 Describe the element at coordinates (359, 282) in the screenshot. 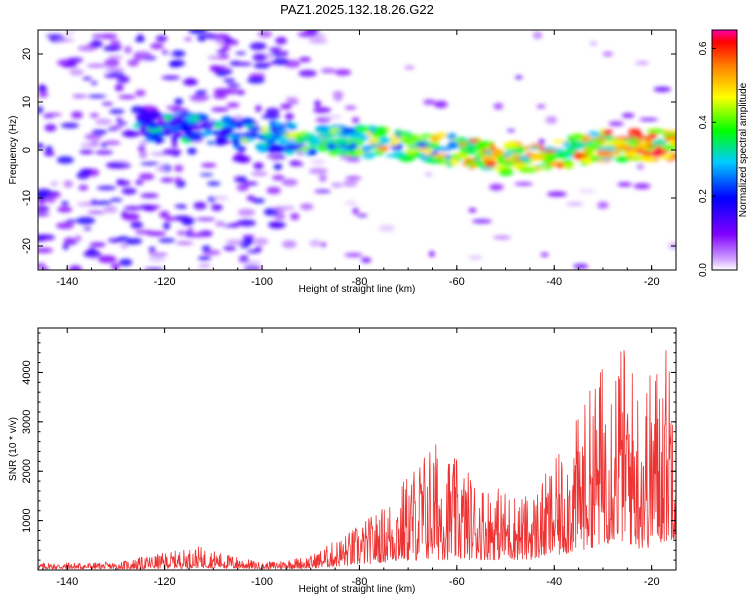

I see `heatmap-xtick-label: -80` at that location.